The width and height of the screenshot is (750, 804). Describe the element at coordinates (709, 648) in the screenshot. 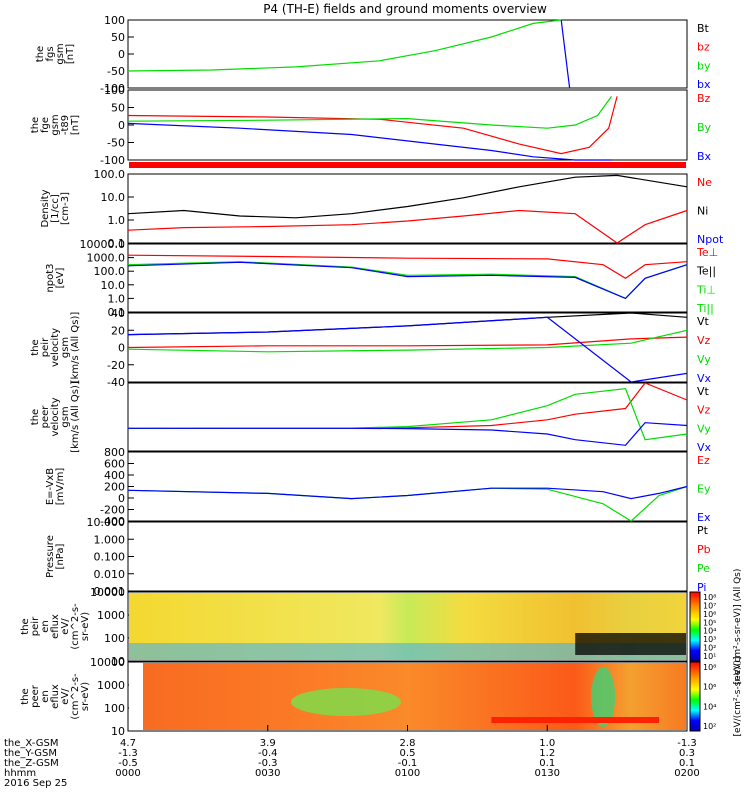

I see `colorbar-tick-label: 10²` at that location.